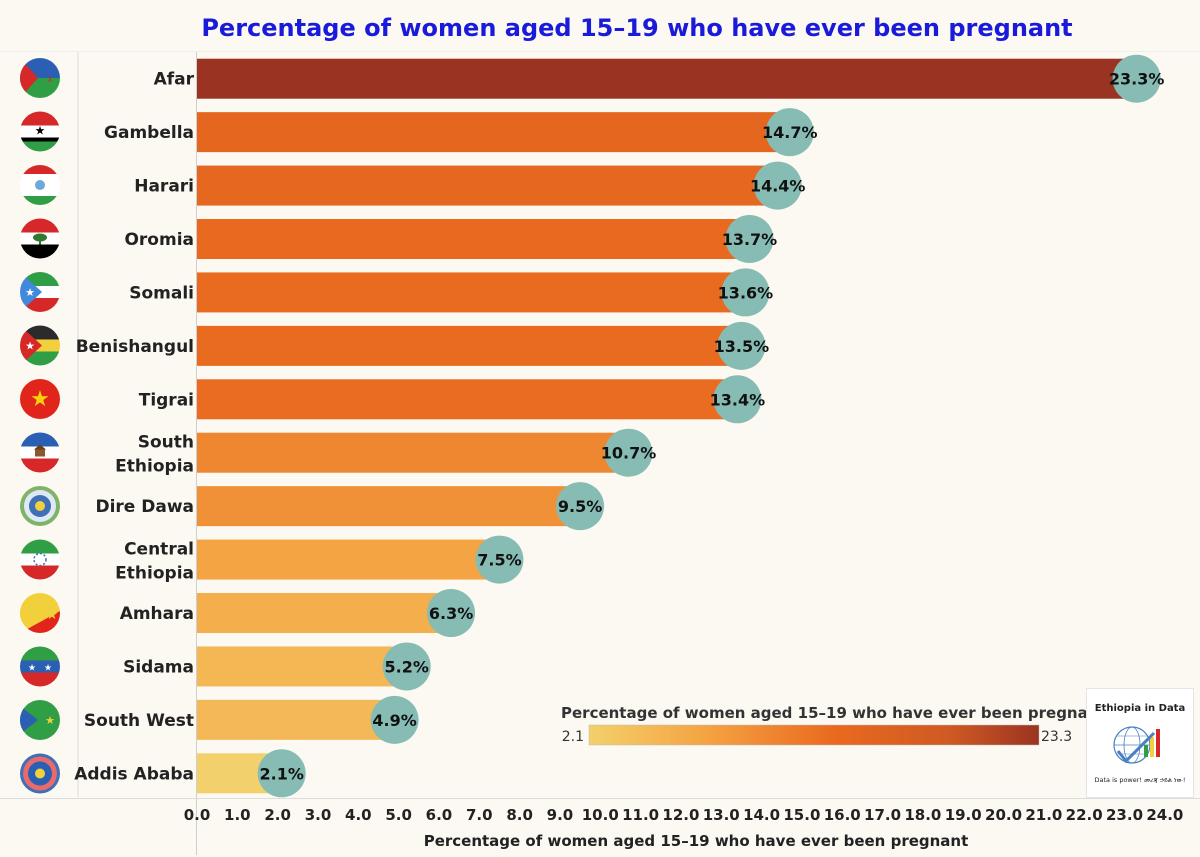 This screenshot has height=857, width=1200. What do you see at coordinates (680, 815) in the screenshot?
I see `x-tick-label: 12.0` at bounding box center [680, 815].